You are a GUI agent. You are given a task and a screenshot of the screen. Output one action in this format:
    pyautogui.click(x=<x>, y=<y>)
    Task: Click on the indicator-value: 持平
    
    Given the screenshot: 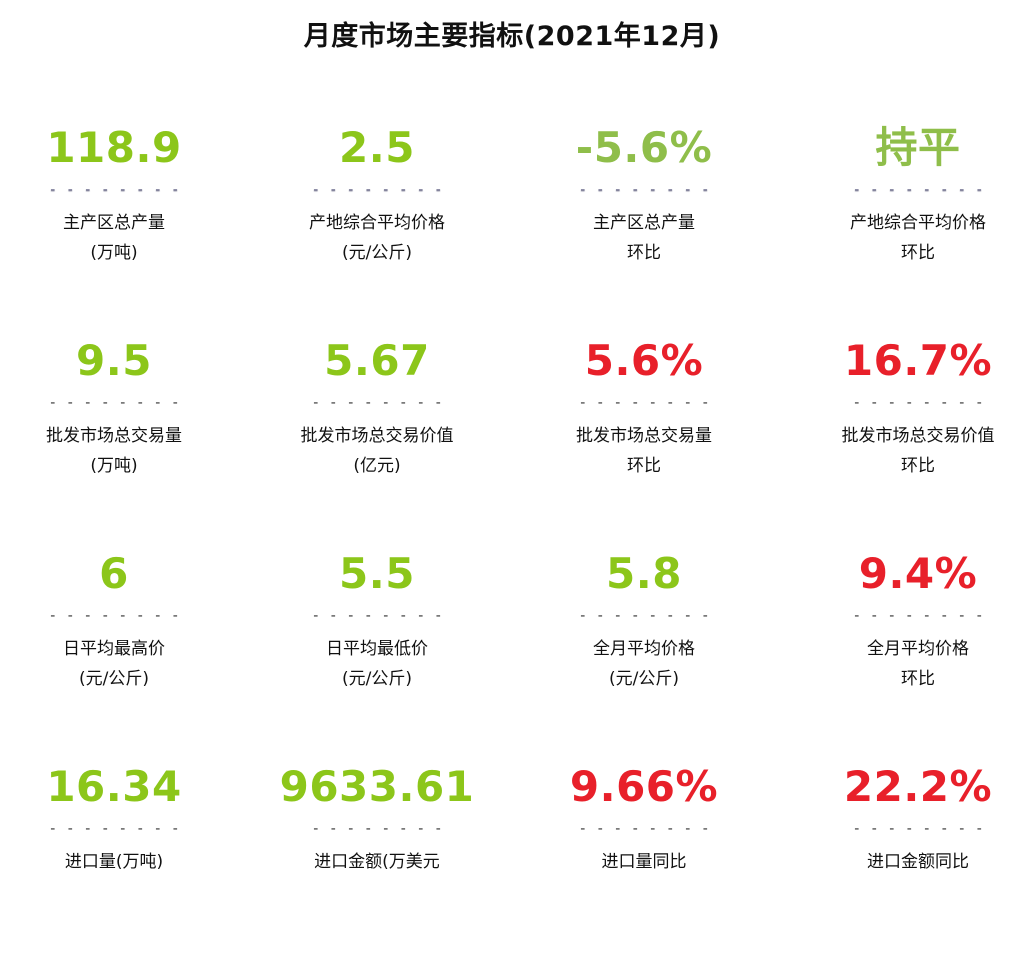 What is the action you would take?
    pyautogui.click(x=906, y=148)
    